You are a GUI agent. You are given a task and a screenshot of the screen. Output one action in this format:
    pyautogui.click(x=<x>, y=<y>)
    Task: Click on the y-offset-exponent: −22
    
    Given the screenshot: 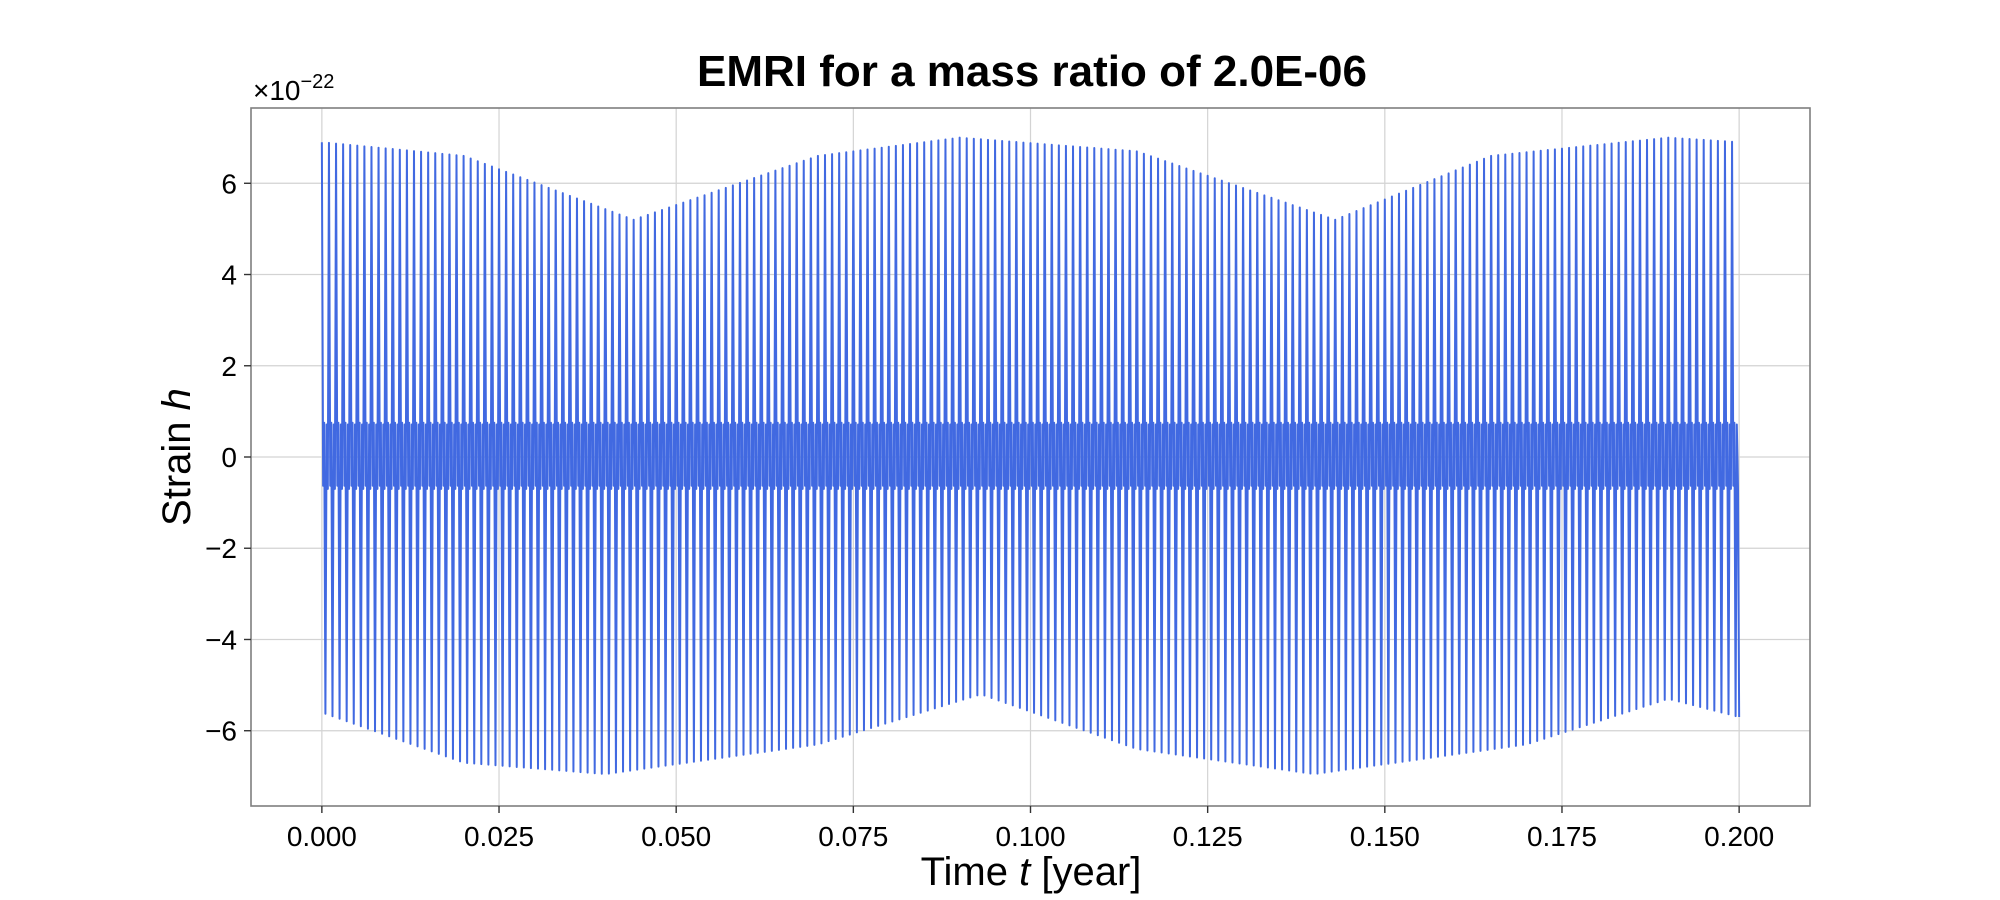 What is the action you would take?
    pyautogui.click(x=318, y=82)
    